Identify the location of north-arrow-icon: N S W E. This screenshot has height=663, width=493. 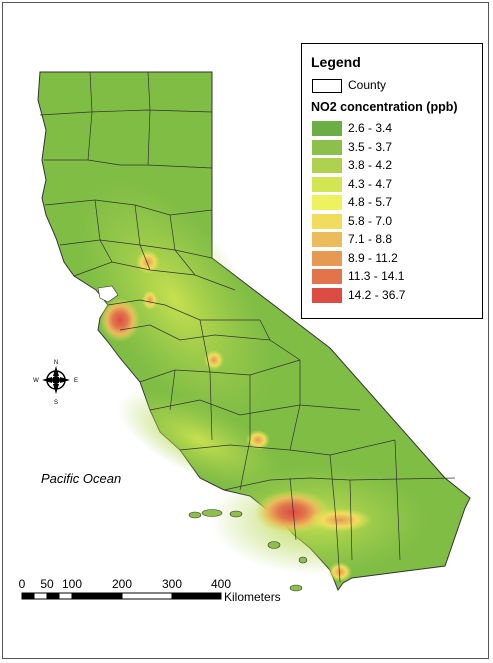
(55, 383).